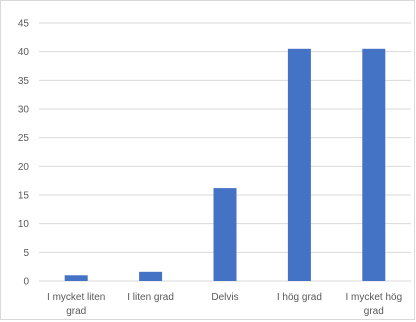 The image size is (416, 322). Describe the element at coordinates (24, 196) in the screenshot. I see `y-tick-label: 15` at that location.